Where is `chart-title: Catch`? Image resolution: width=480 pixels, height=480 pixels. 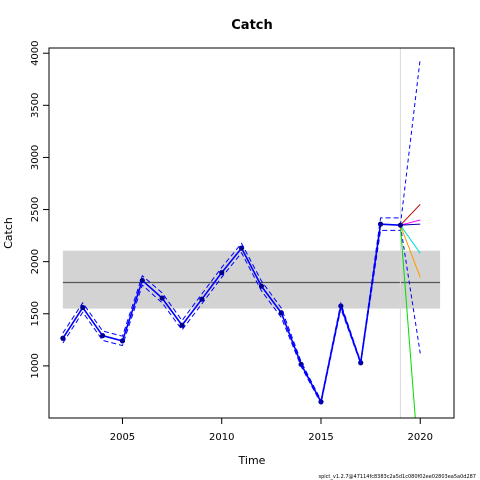
chart-title: Catch is located at coordinates (252, 25).